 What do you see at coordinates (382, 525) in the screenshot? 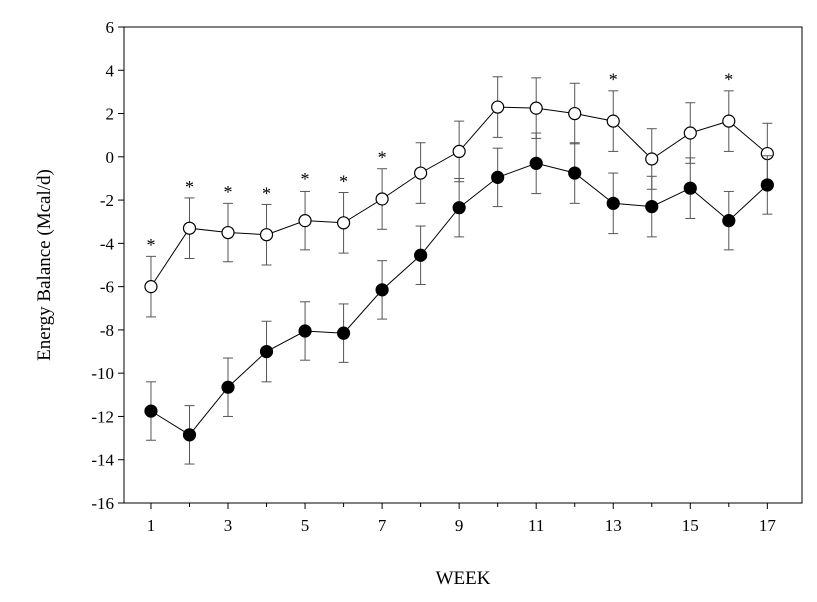
I see `x-tick-label: 7` at bounding box center [382, 525].